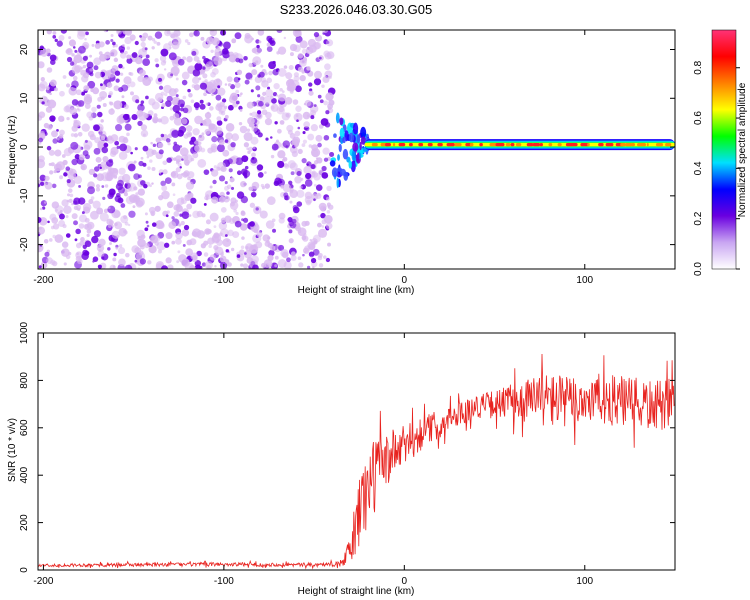 The image size is (750, 600). What do you see at coordinates (12, 450) in the screenshot?
I see `snr-y-label: SNR (10 * v/v)` at bounding box center [12, 450].